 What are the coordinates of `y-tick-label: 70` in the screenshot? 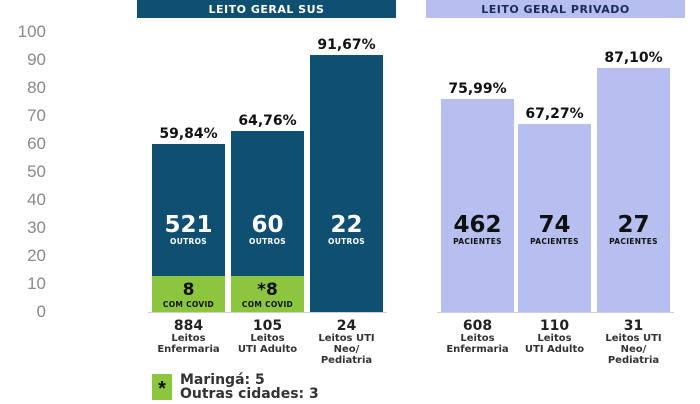 It's located at (36, 115).